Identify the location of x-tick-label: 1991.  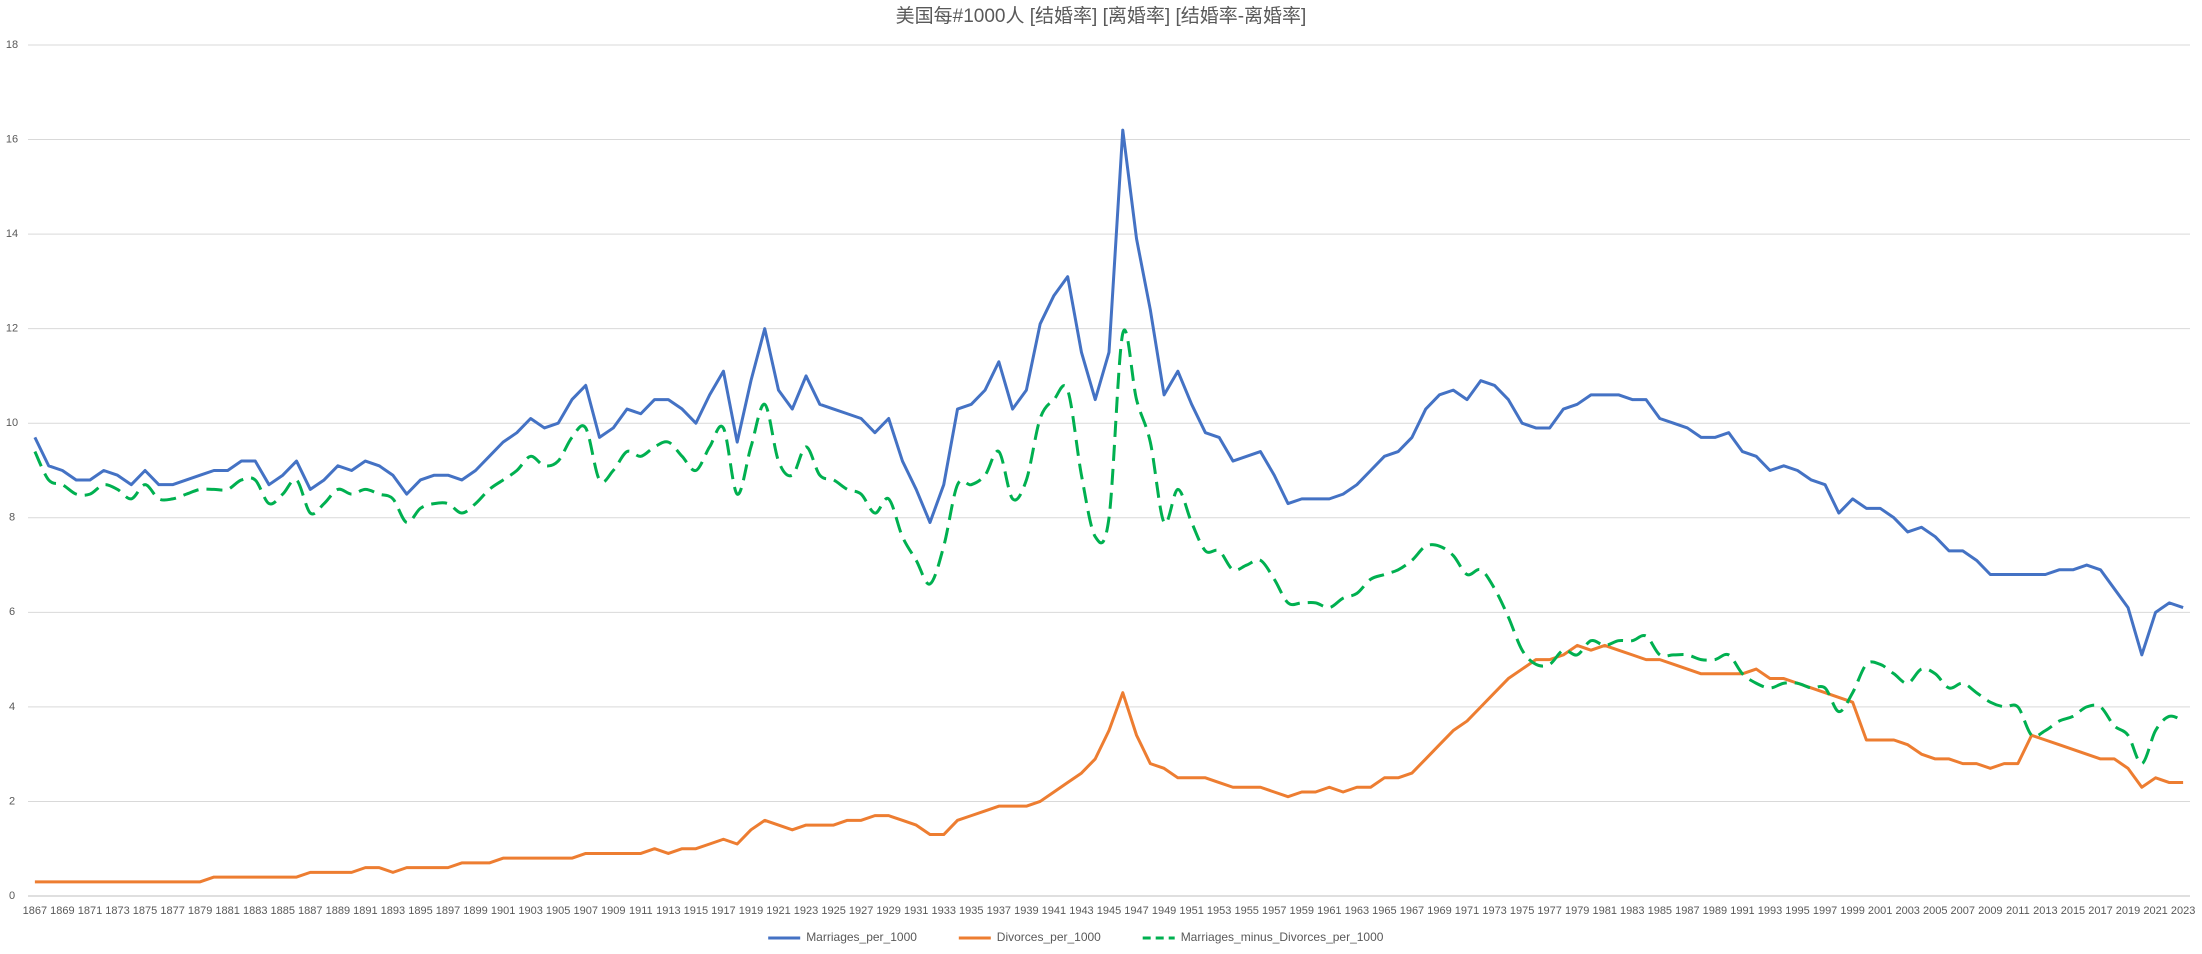
(1742, 911).